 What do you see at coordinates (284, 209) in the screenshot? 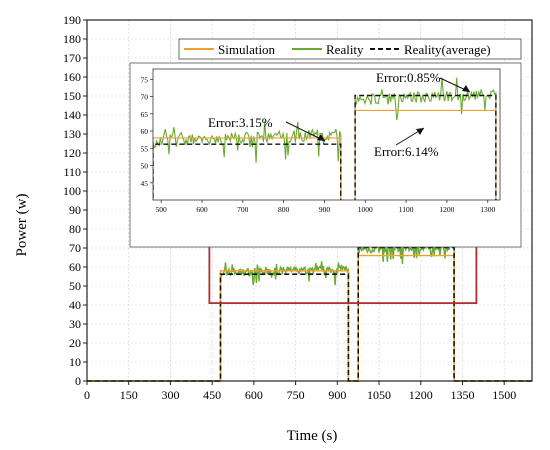
I see `inset-x-tick-label: 800` at bounding box center [284, 209].